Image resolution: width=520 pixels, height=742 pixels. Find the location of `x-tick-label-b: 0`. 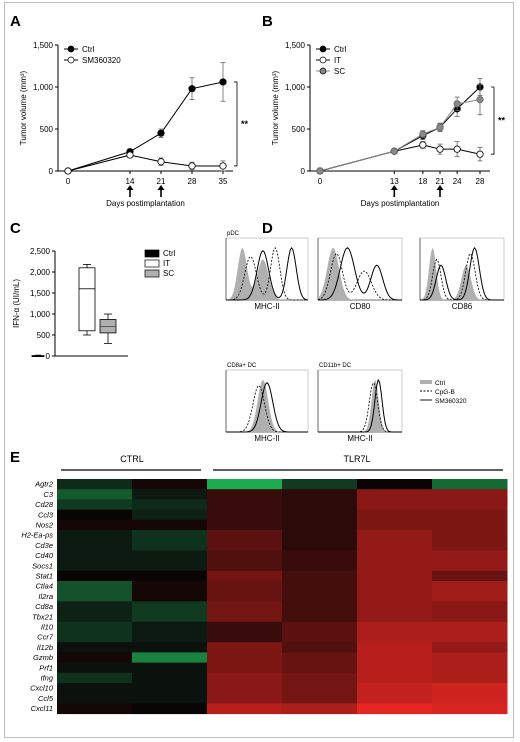

x-tick-label-b: 0 is located at coordinates (320, 181).